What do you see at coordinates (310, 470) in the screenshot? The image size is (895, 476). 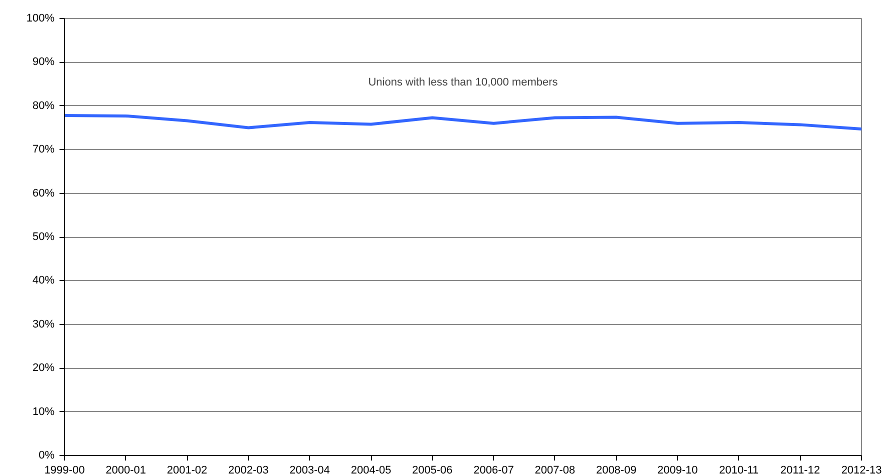 I see `x-tick-label: 2003-04` at bounding box center [310, 470].